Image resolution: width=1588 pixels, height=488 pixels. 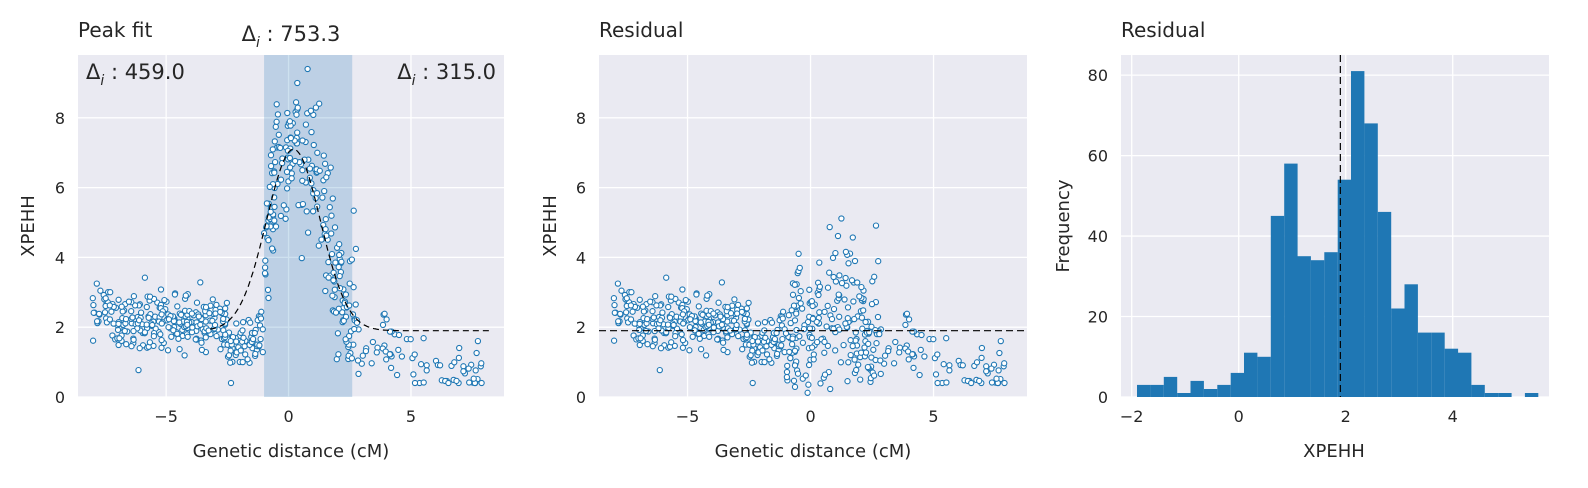 What do you see at coordinates (1453, 416) in the screenshot?
I see `x-tick-label: 4` at bounding box center [1453, 416].